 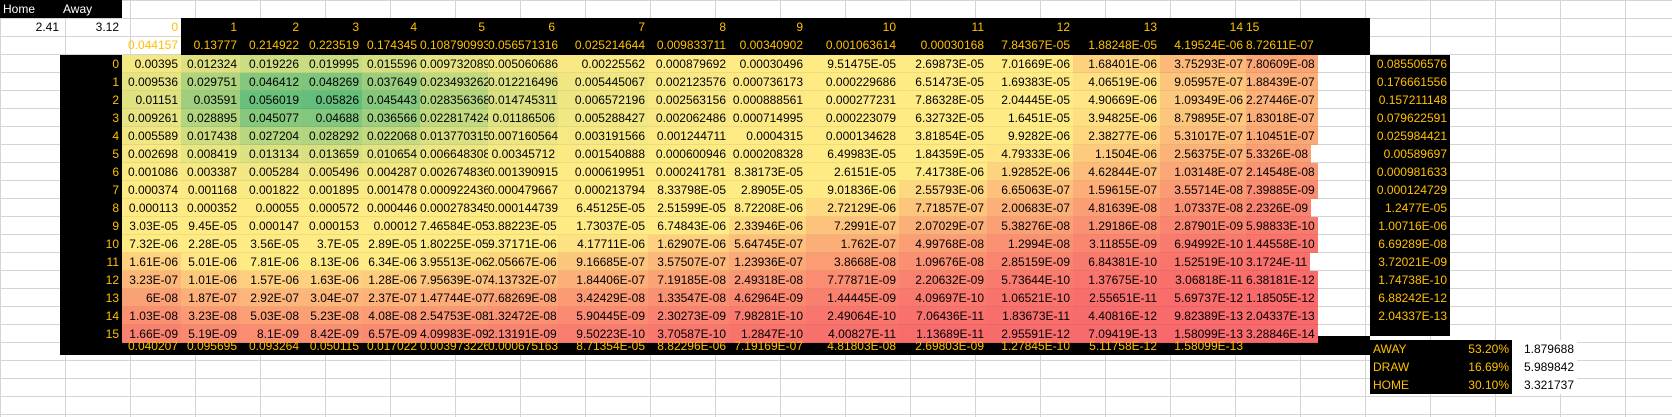 I want to click on result-odds-draw: 5.989842, so click(x=1544, y=367).